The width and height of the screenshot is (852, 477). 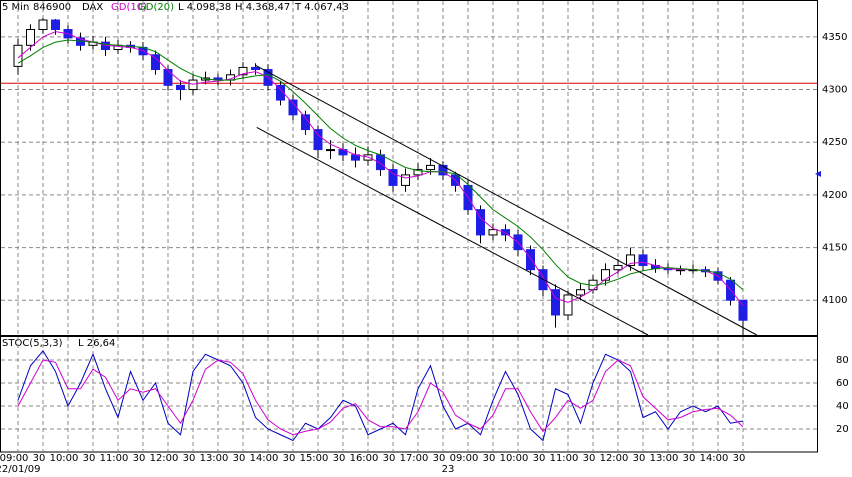 What do you see at coordinates (92, 7) in the screenshot?
I see `symbol: DAX` at bounding box center [92, 7].